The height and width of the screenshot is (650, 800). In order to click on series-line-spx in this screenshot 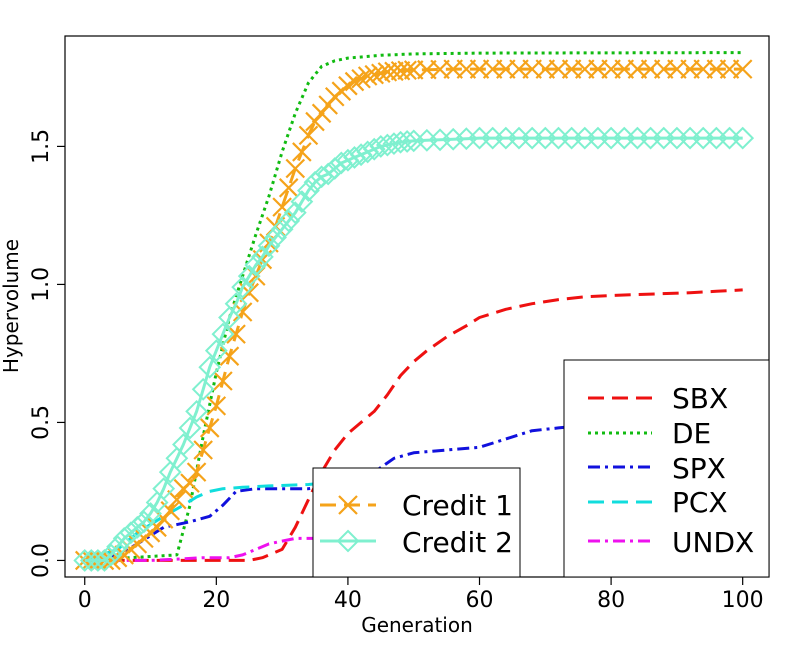, I will do `click(348, 491)`.